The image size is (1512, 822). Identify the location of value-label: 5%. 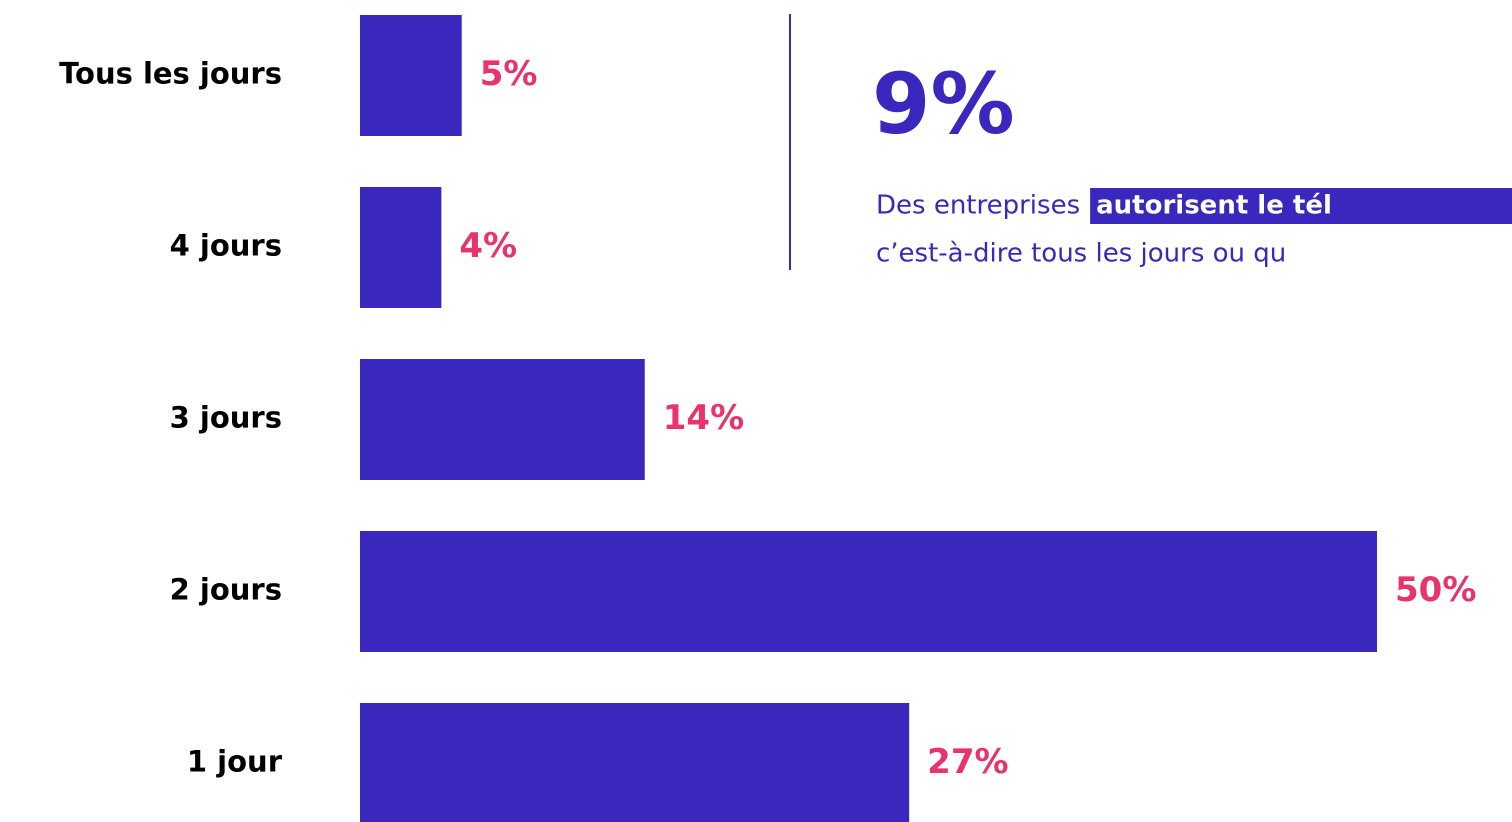
(509, 74).